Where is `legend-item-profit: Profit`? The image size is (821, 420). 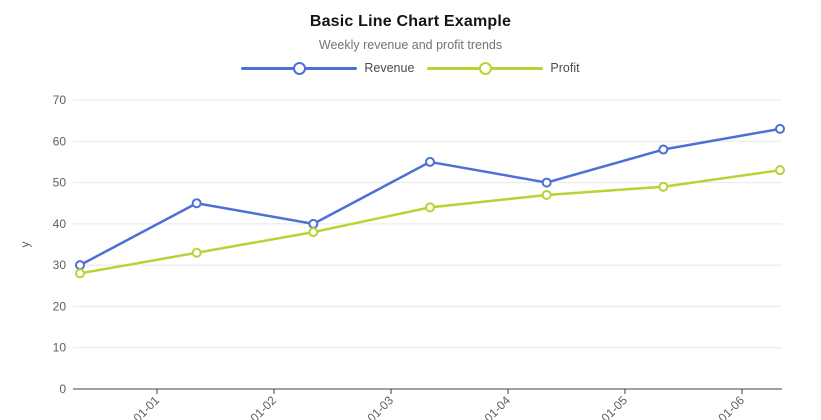
legend-item-profit: Profit is located at coordinates (503, 68).